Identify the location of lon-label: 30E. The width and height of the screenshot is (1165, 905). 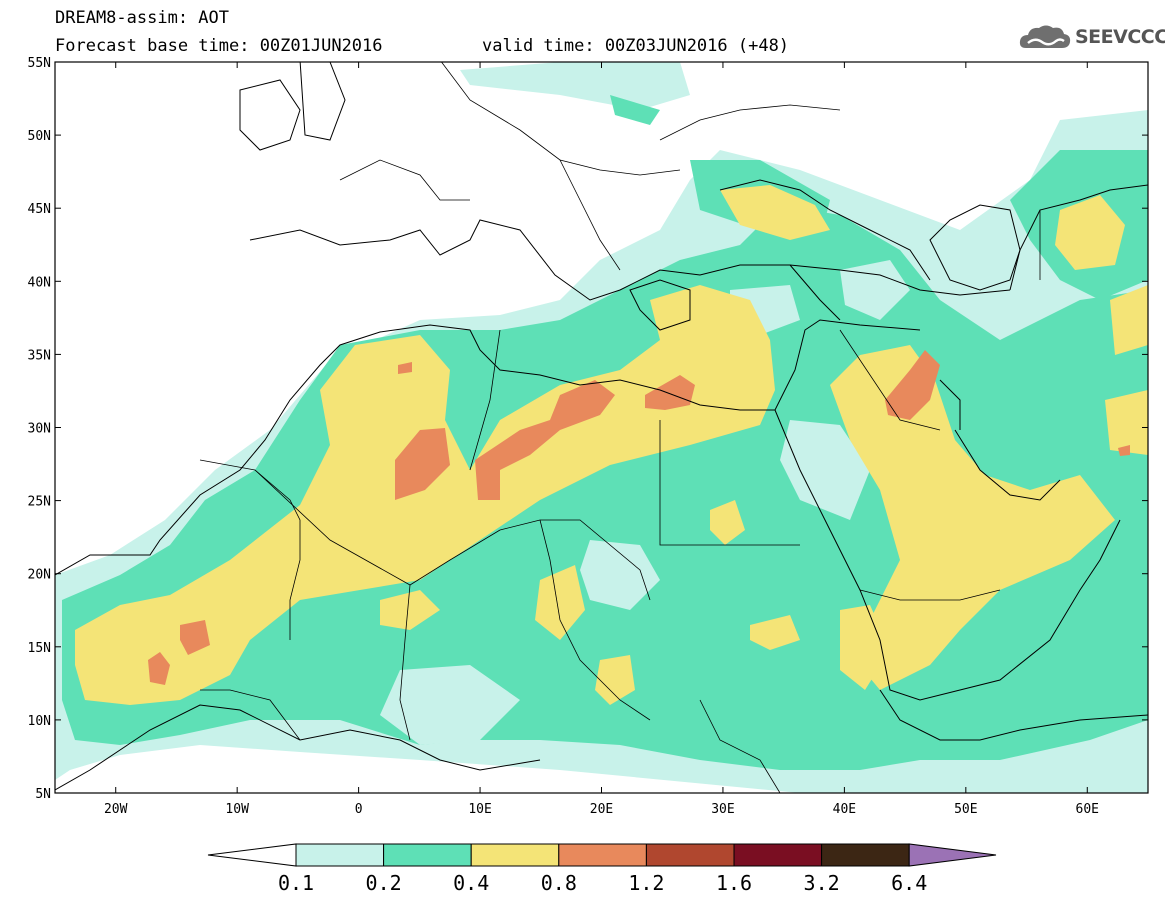
(722, 809).